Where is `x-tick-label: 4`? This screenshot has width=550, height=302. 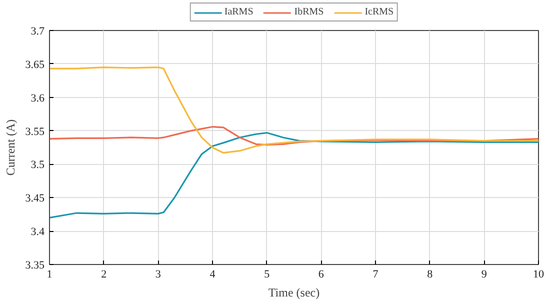
x-tick-label: 4 is located at coordinates (213, 274).